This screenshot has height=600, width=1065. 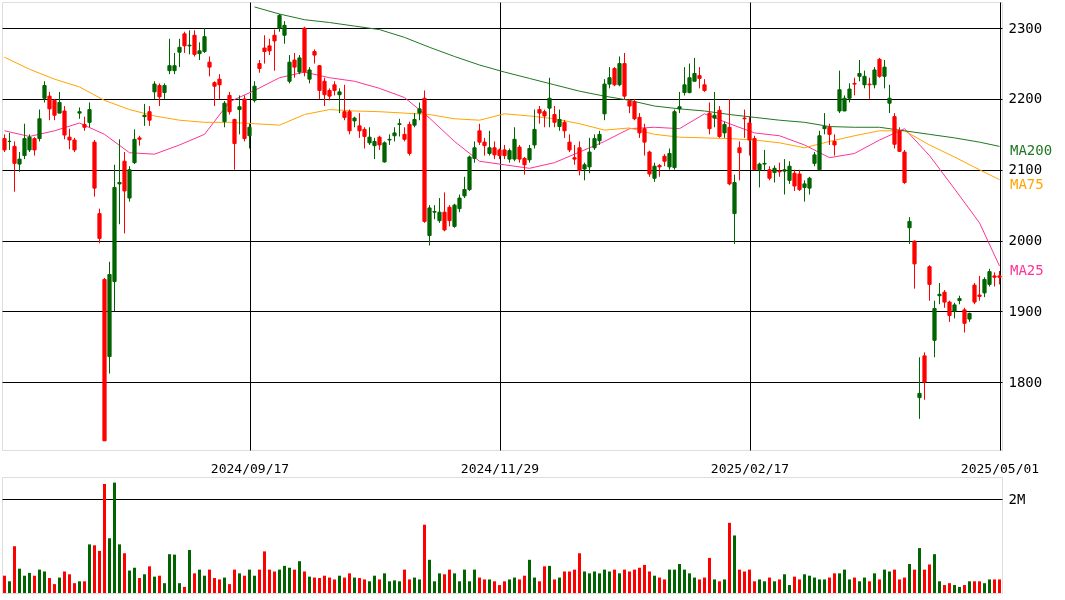 I want to click on y-tick-label: 2300, so click(x=1025, y=27).